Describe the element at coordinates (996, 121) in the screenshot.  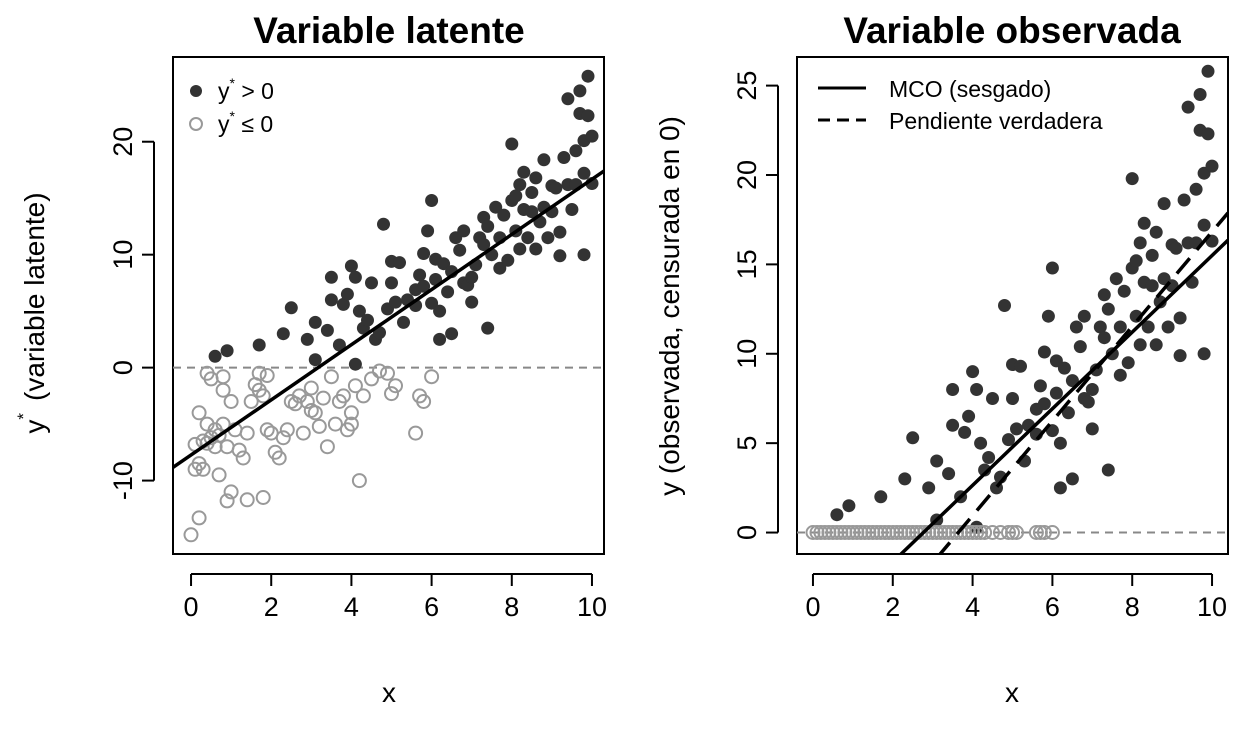
I see `legend-label-true-slope: Pendiente verdadera` at that location.